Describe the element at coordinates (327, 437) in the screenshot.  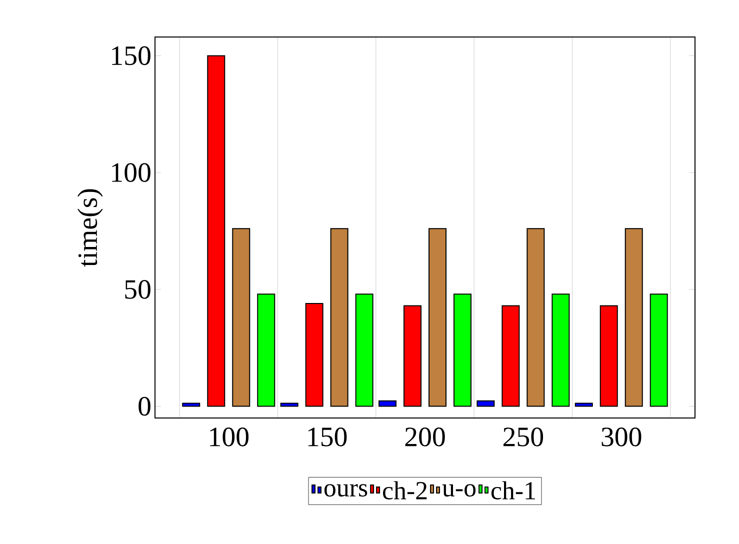
I see `x-tick-label: 150` at that location.